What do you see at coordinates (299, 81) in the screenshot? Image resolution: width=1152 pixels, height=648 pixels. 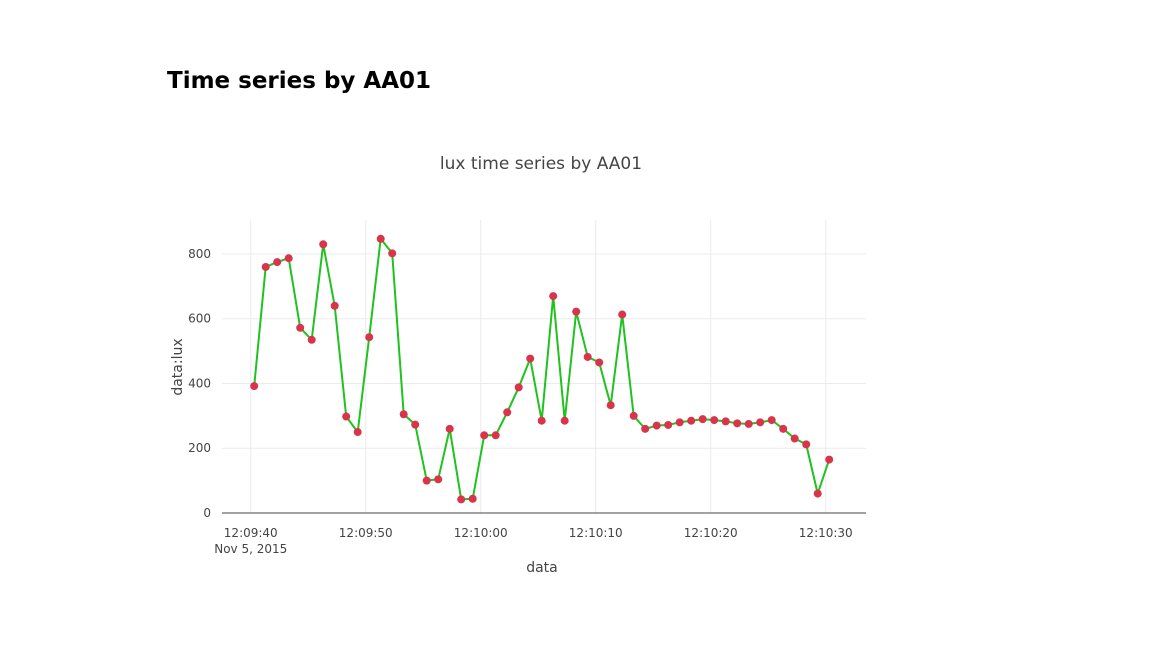 I see `page-heading: Time series by AA01` at bounding box center [299, 81].